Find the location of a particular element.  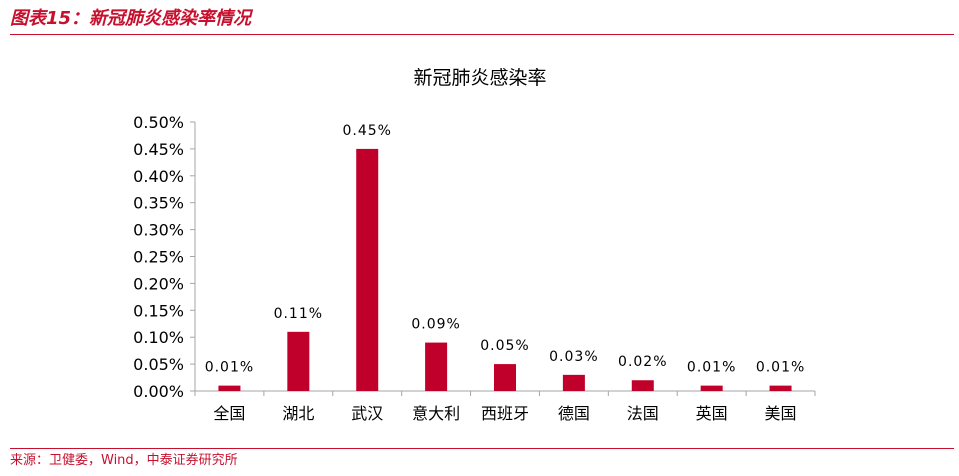

data-label: 0.11% is located at coordinates (298, 314).